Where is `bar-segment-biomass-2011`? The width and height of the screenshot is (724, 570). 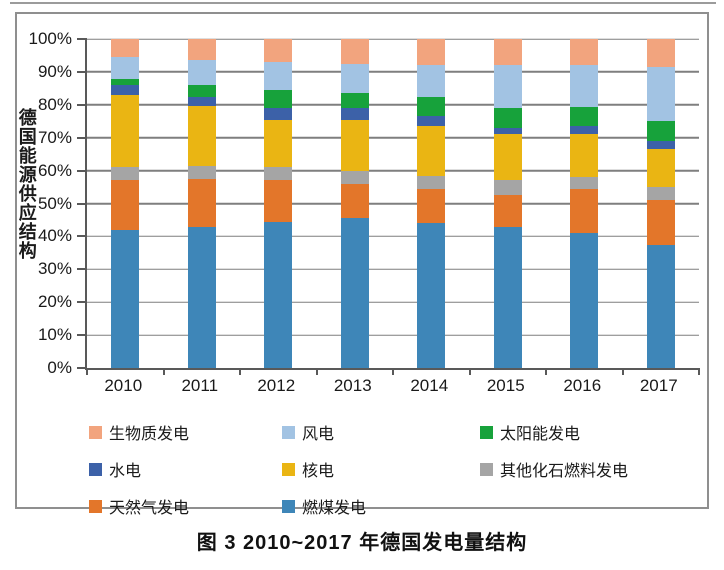
bar-segment-biomass-2011 is located at coordinates (201, 50).